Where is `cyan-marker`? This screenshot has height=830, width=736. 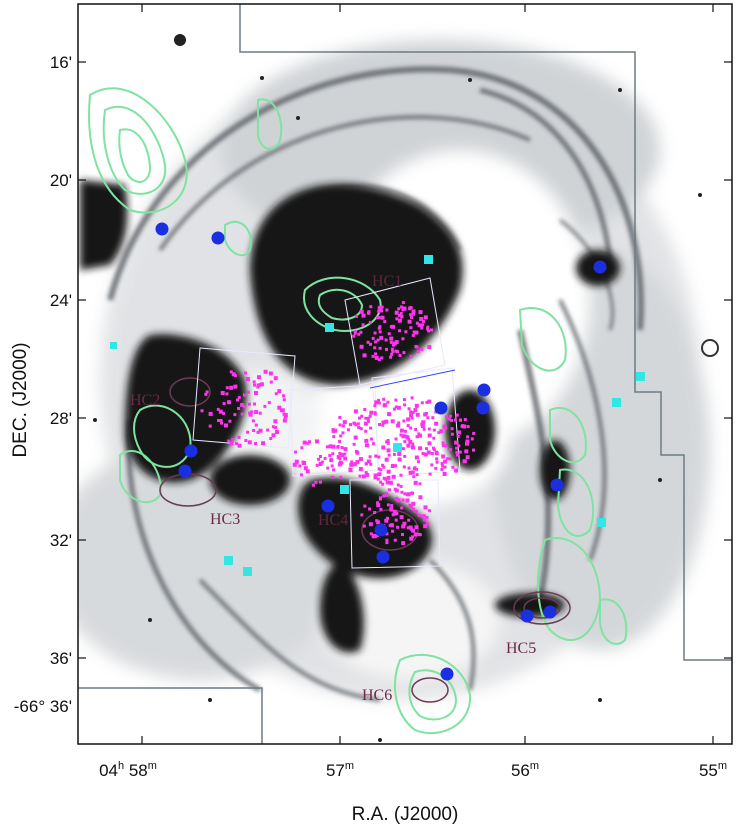 cyan-marker is located at coordinates (616, 402).